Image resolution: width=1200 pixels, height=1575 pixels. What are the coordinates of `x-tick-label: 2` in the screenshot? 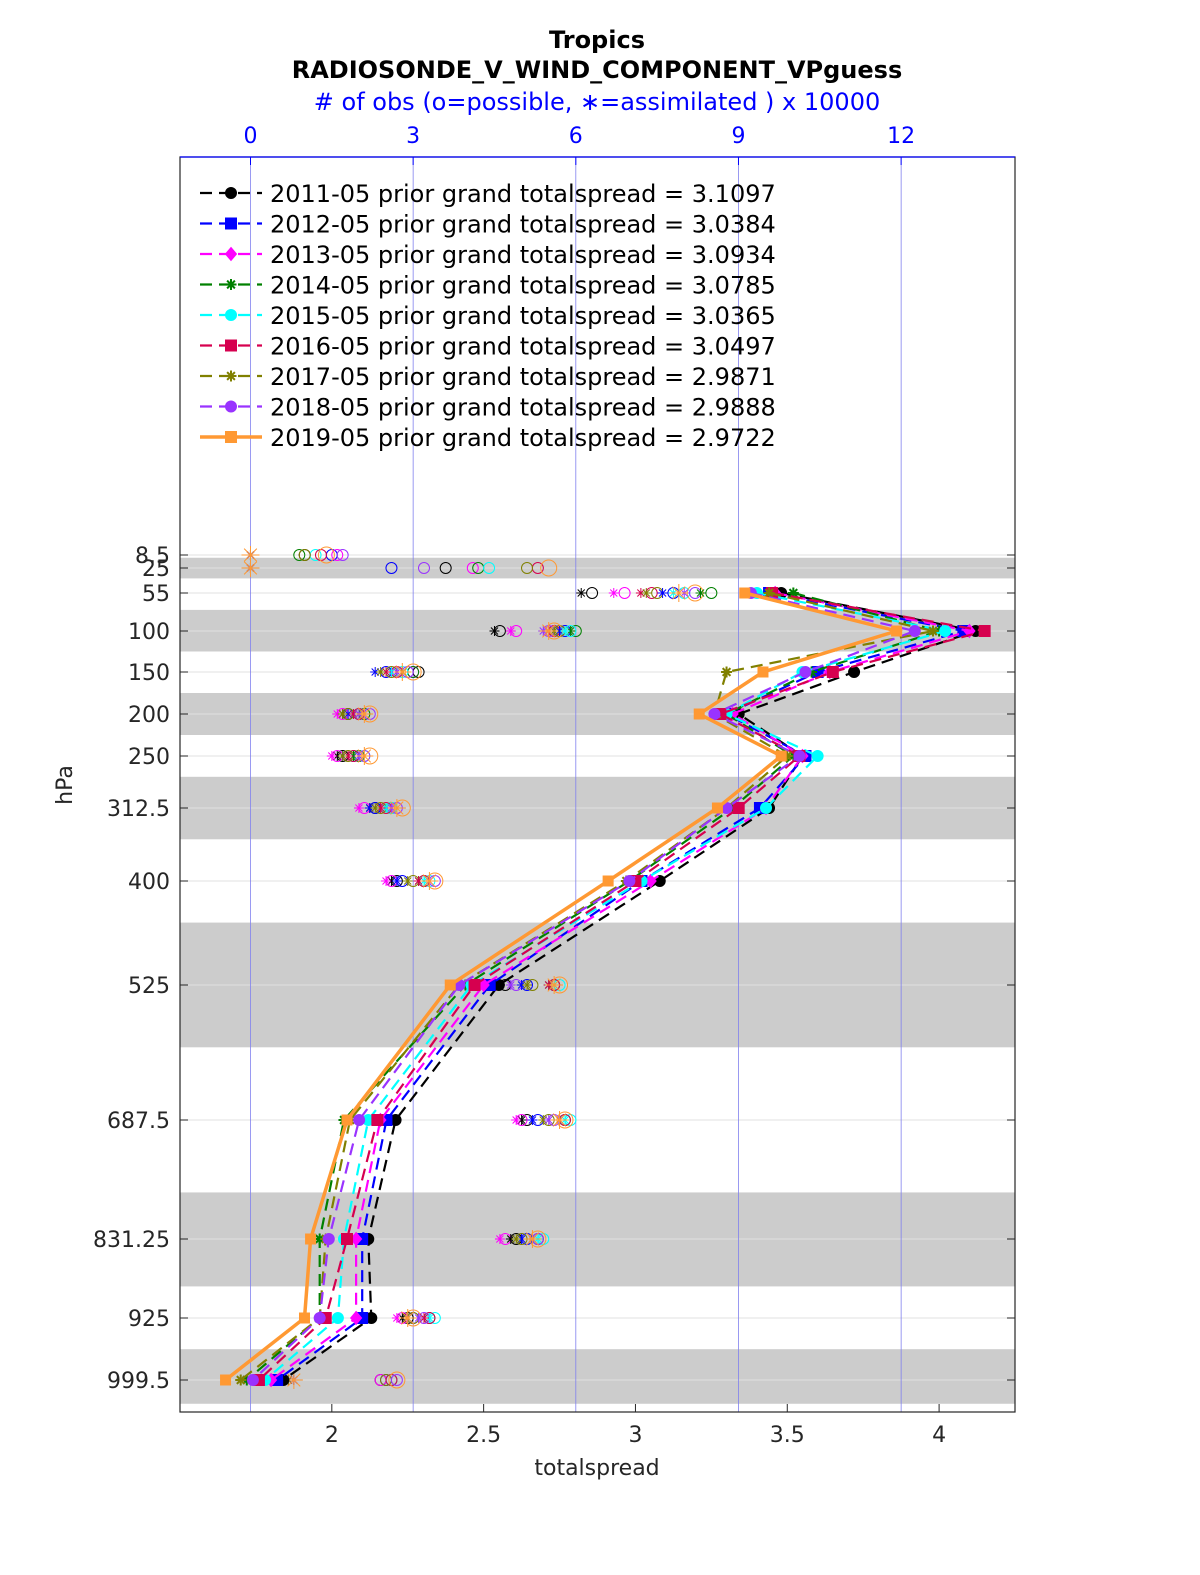 It's located at (332, 1435).